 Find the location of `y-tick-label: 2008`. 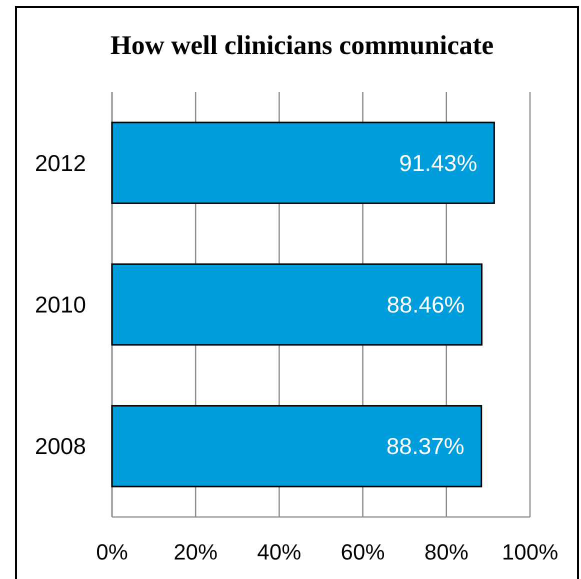

y-tick-label: 2008 is located at coordinates (60, 446).